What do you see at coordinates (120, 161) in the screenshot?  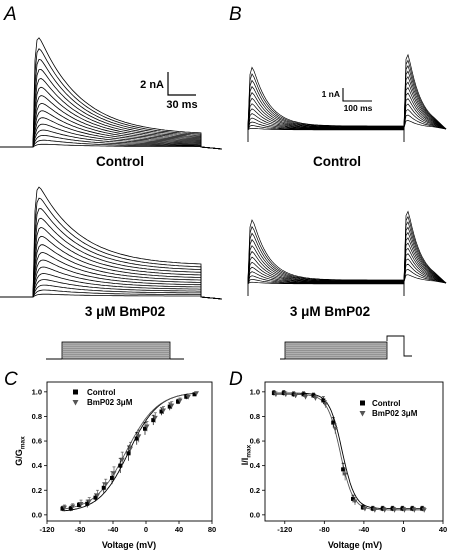 I see `label-a-control: Control` at bounding box center [120, 161].